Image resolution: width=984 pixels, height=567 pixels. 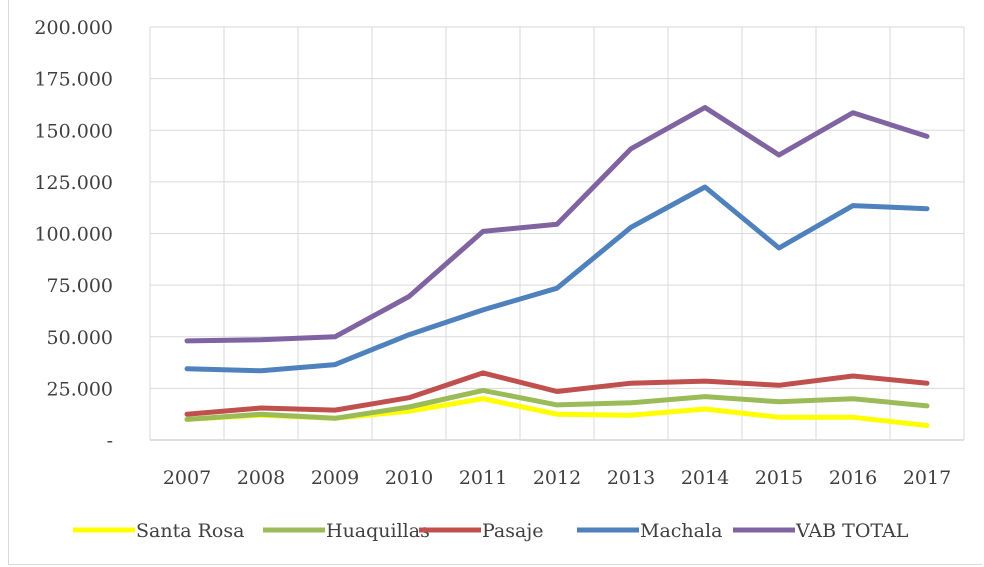 I want to click on y-tick-label: -, so click(x=110, y=441).